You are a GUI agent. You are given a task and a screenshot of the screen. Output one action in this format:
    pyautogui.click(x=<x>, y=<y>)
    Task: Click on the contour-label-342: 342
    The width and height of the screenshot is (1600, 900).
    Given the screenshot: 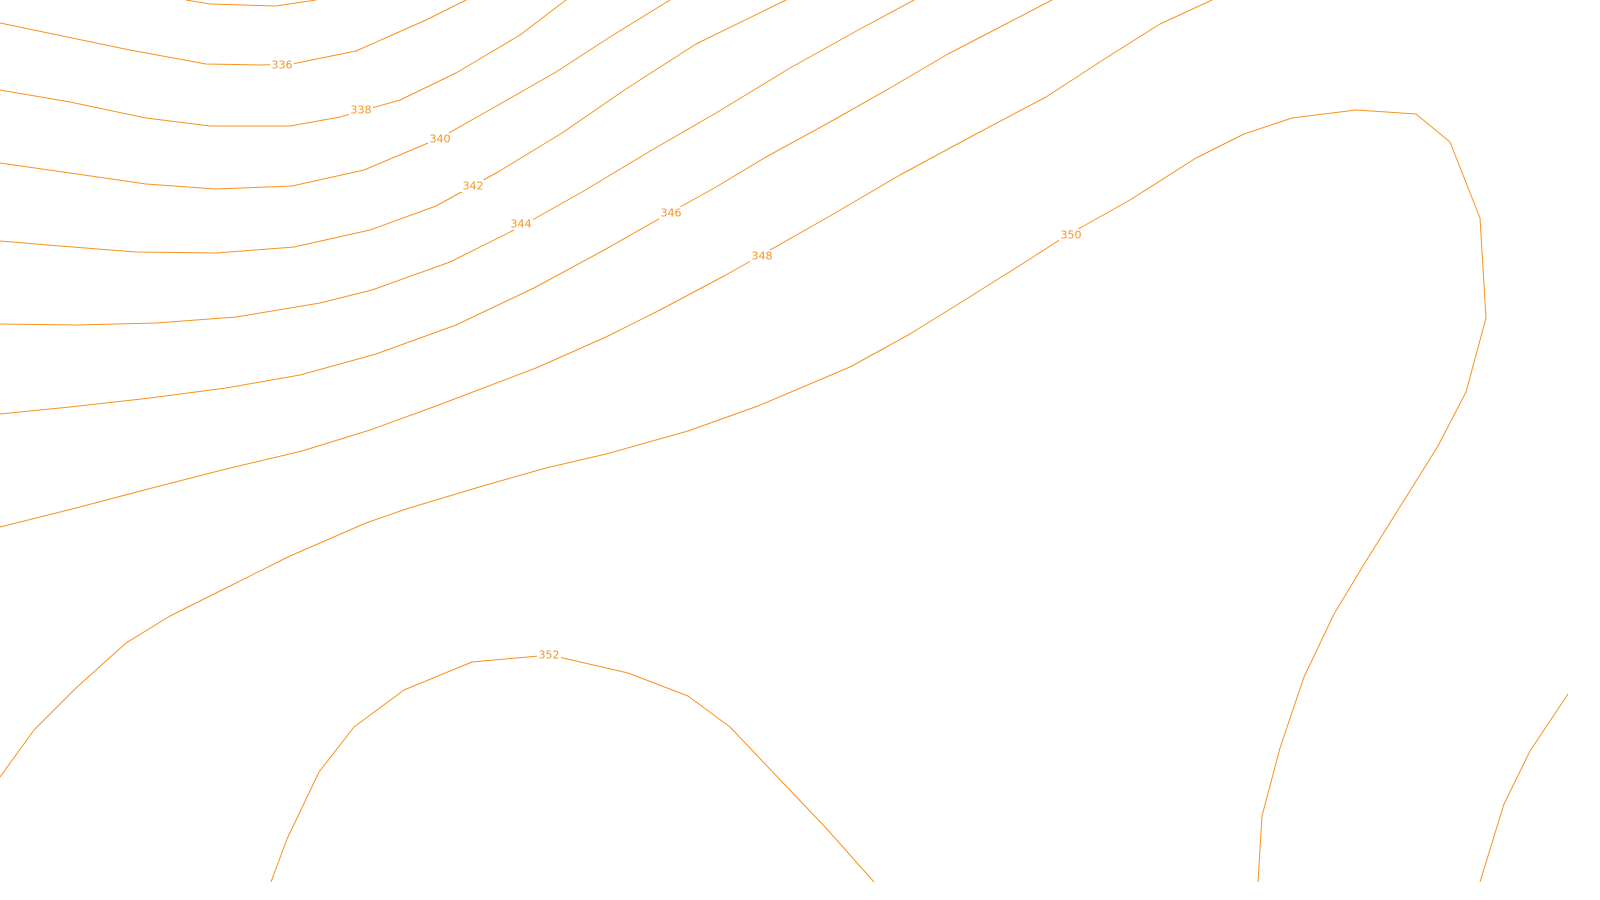 What is the action you would take?
    pyautogui.click(x=473, y=186)
    